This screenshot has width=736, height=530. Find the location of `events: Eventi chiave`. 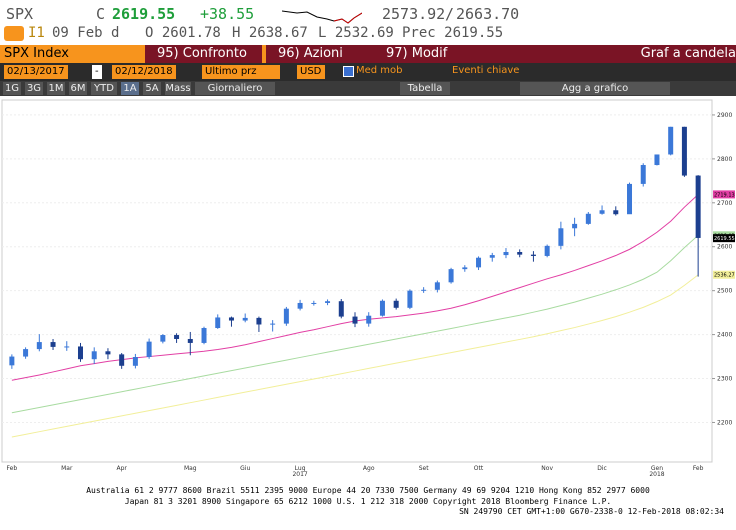

events: Eventi chiave is located at coordinates (486, 70).